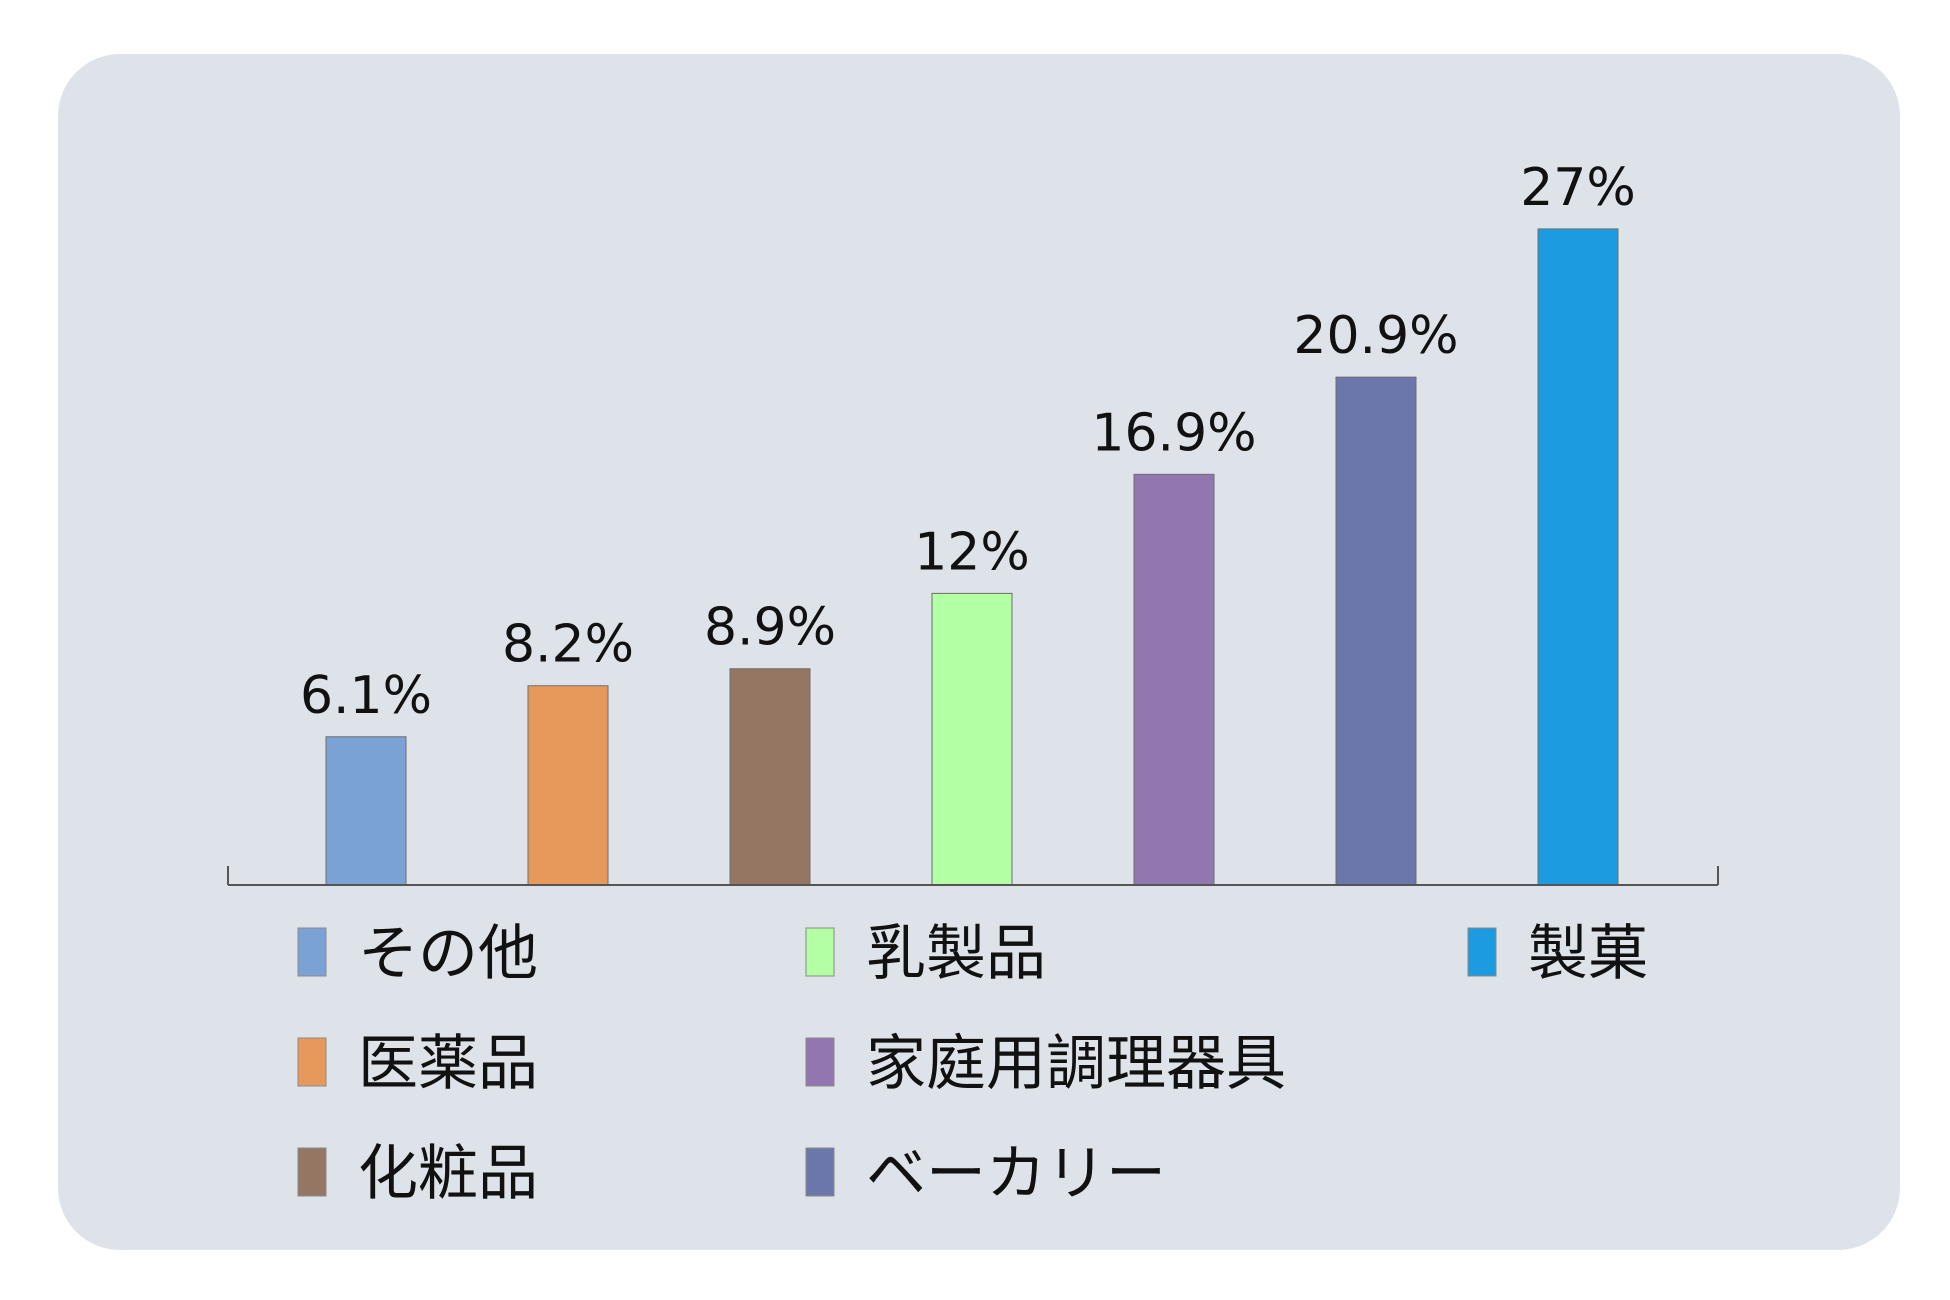  Describe the element at coordinates (1173, 433) in the screenshot. I see `value-label-5: 16.9%` at that location.